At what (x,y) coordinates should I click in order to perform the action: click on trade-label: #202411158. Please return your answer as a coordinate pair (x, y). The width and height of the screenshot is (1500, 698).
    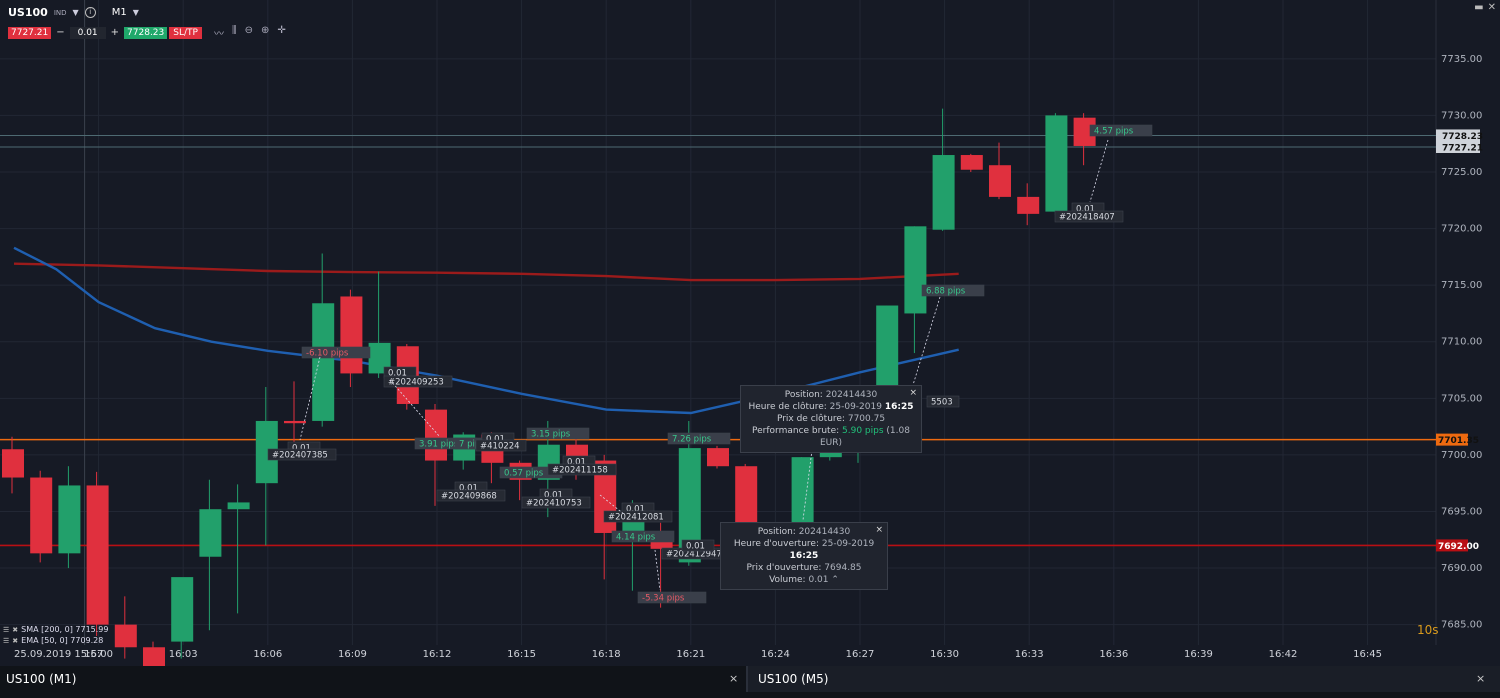
    Looking at the image, I should click on (580, 471).